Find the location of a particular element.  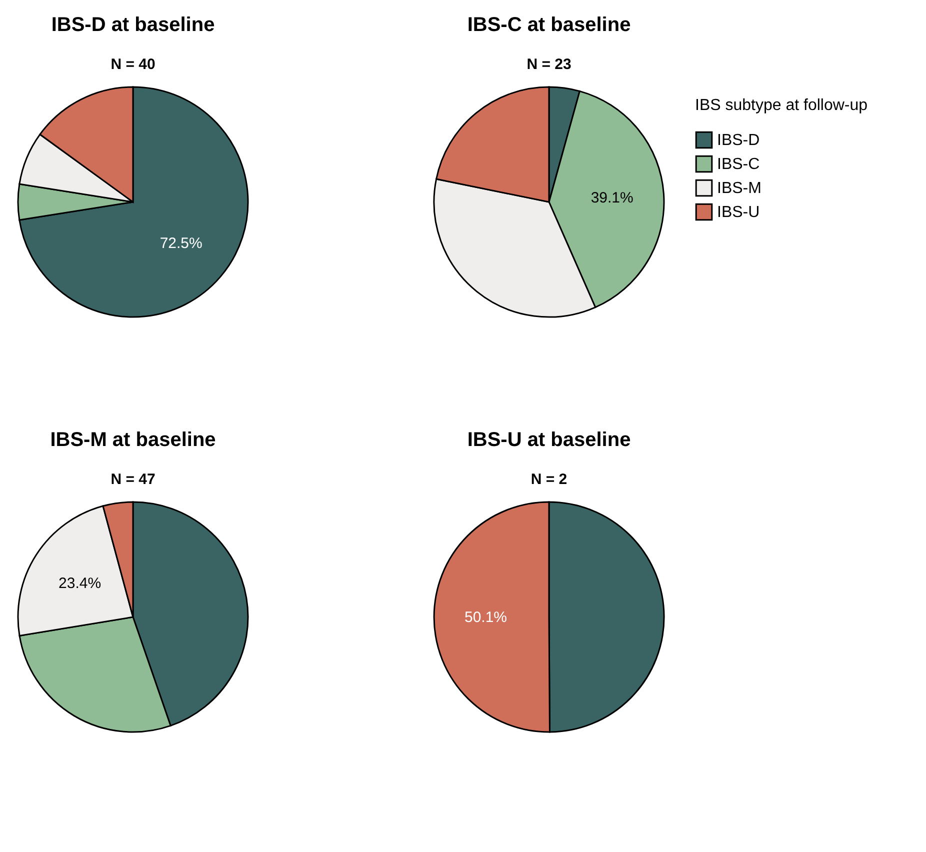

chart-subtitle: N = 2 is located at coordinates (549, 479).